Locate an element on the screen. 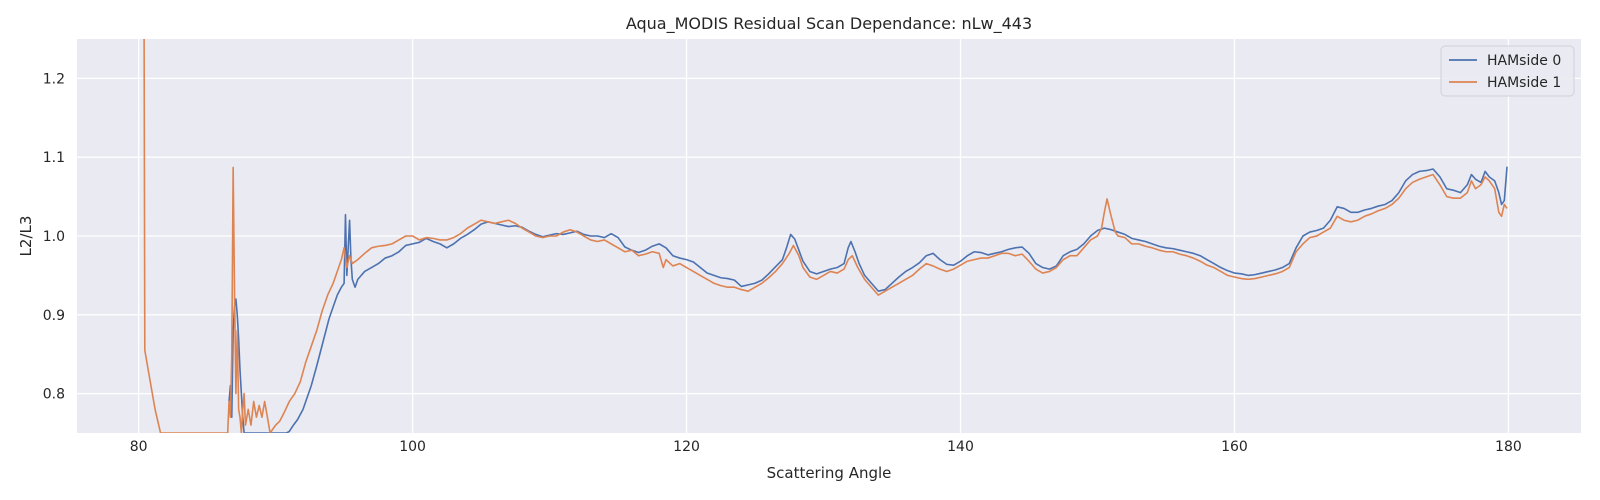 Image resolution: width=1600 pixels, height=500 pixels. x-tick-label: 120 is located at coordinates (686, 447).